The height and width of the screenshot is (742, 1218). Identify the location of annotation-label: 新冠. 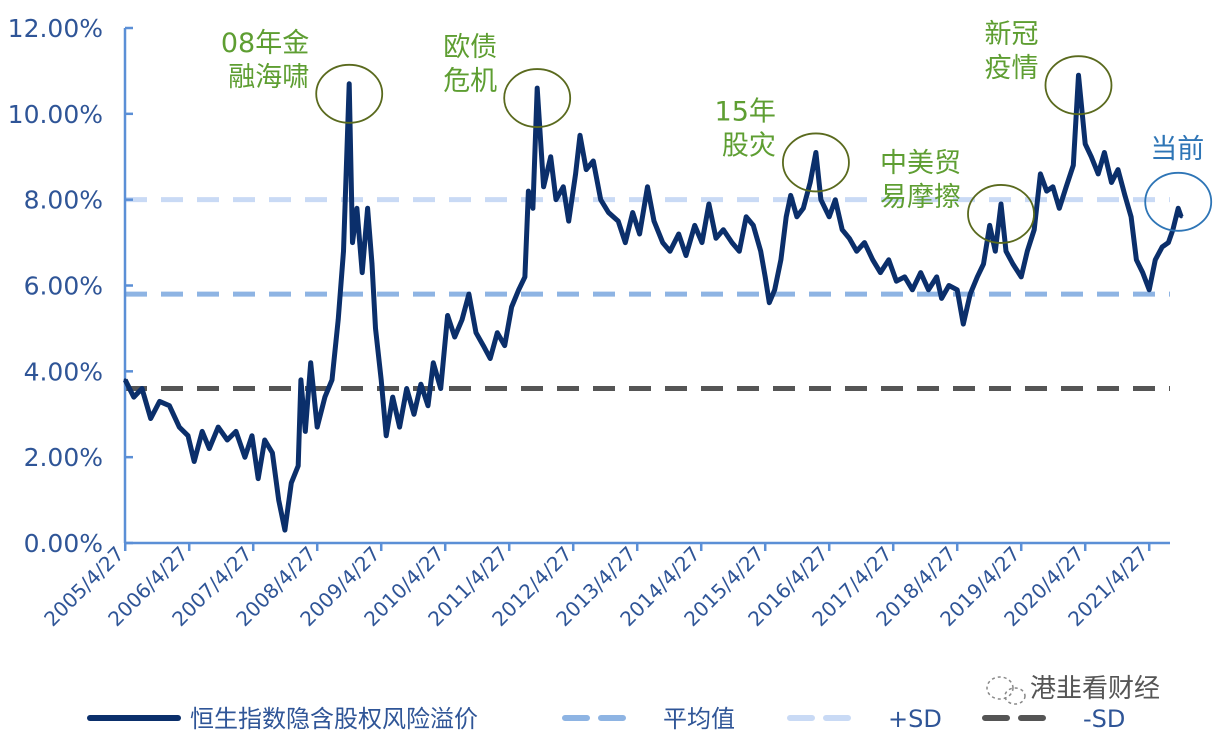
(1011, 34).